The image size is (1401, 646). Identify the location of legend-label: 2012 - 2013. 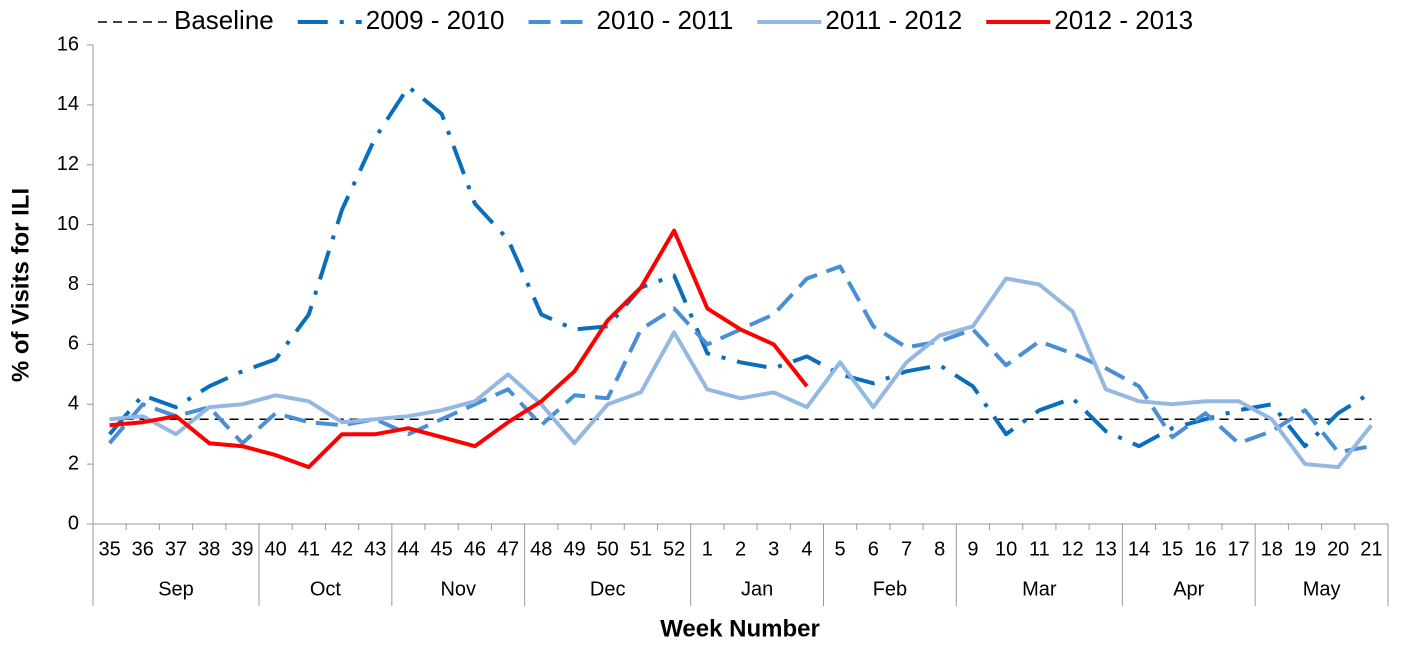
(1123, 20).